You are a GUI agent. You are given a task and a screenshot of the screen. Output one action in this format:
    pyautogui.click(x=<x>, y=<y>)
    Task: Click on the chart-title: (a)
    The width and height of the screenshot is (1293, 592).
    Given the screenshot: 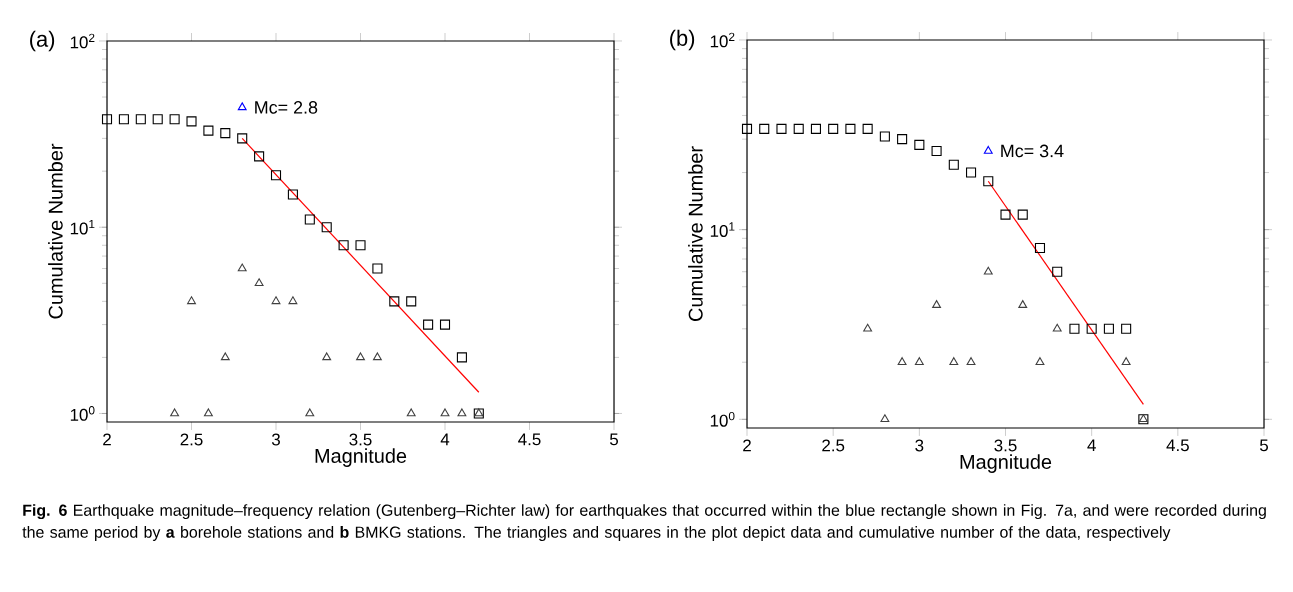 What is the action you would take?
    pyautogui.click(x=42, y=41)
    